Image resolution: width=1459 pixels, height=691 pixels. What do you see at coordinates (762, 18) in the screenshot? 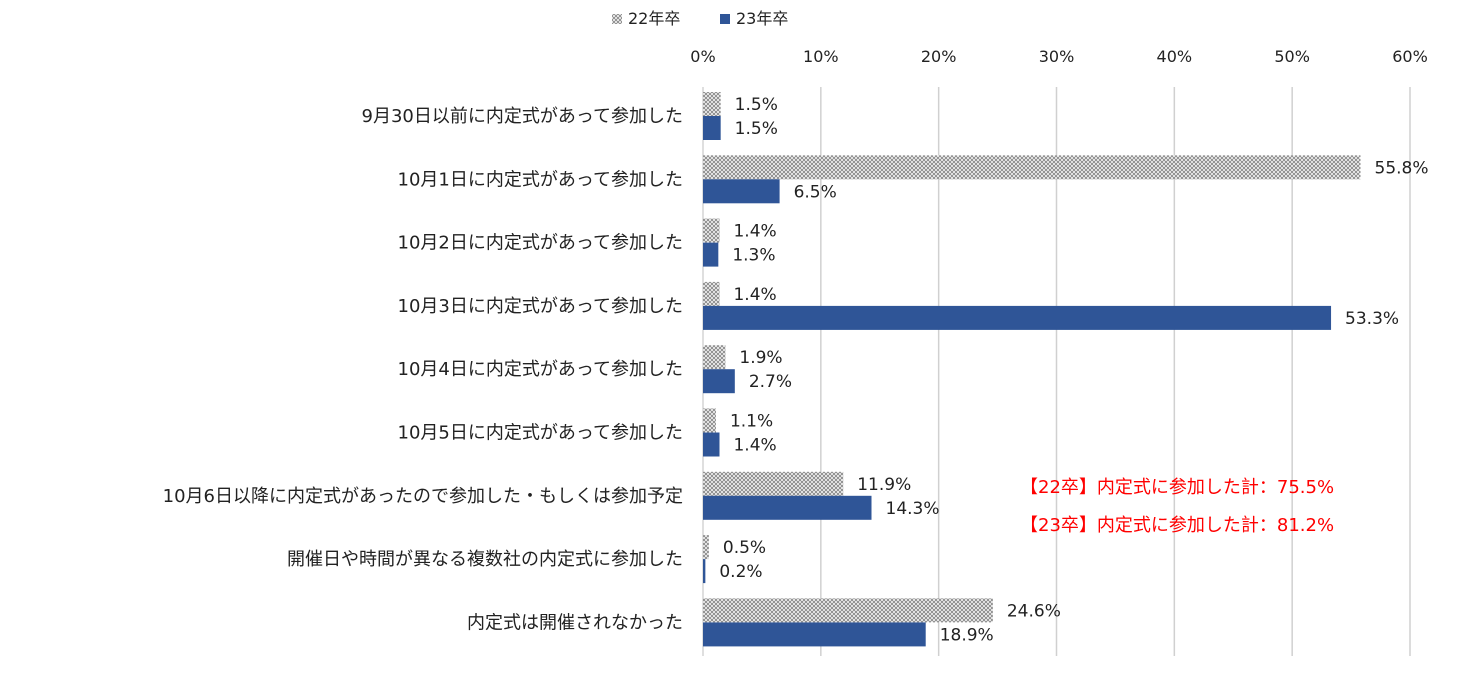
I see `legend-label: 23年卒` at bounding box center [762, 18].